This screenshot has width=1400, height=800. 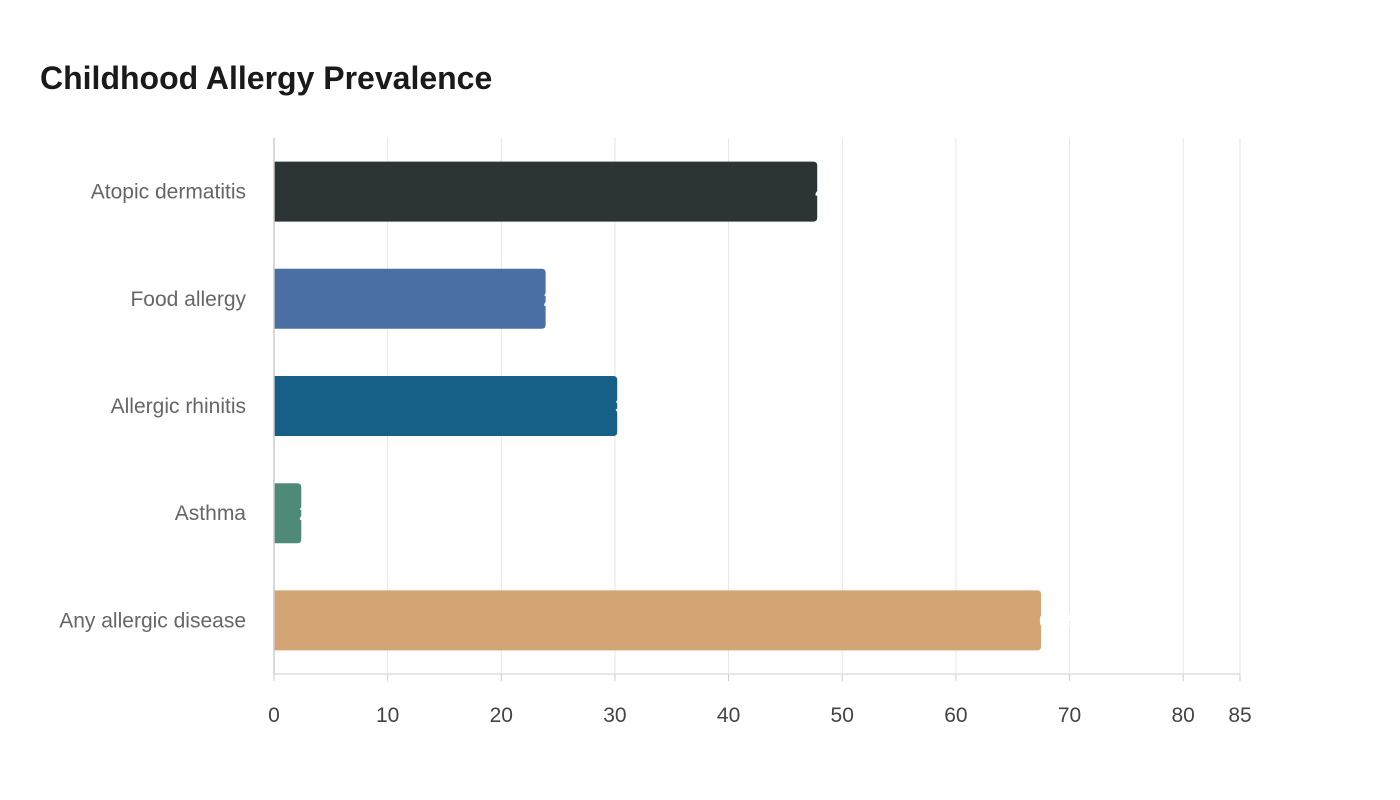 I want to click on category-label: Atopic dermatitis, so click(x=168, y=192).